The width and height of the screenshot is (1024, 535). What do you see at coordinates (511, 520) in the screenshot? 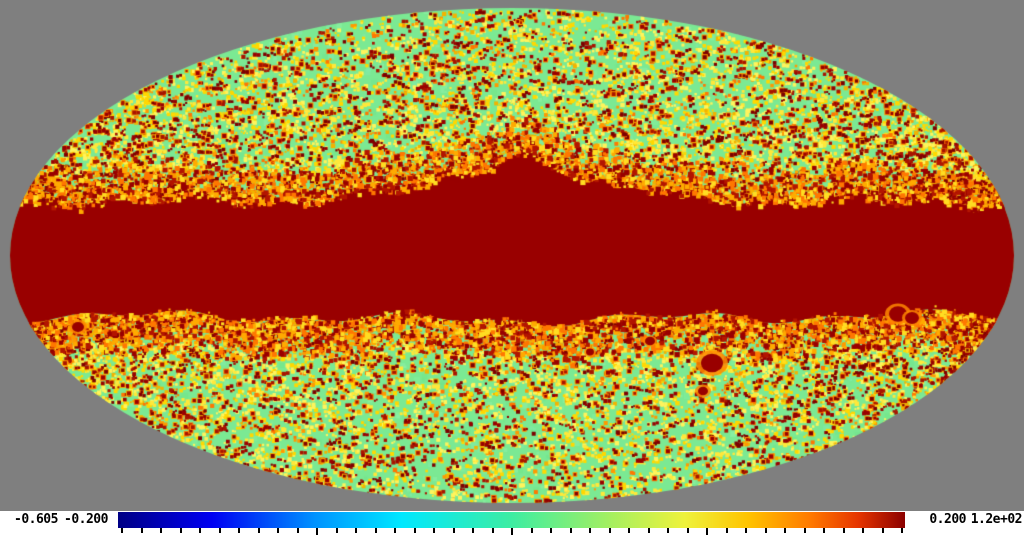
I see `colorbar-gradient` at bounding box center [511, 520].